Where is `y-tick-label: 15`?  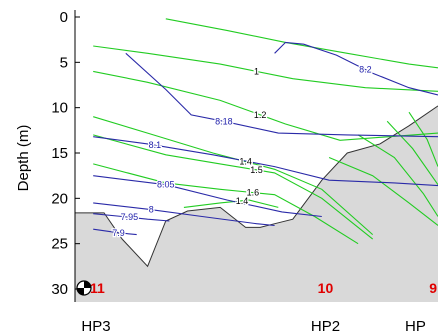
y-tick-label: 15 is located at coordinates (59, 153).